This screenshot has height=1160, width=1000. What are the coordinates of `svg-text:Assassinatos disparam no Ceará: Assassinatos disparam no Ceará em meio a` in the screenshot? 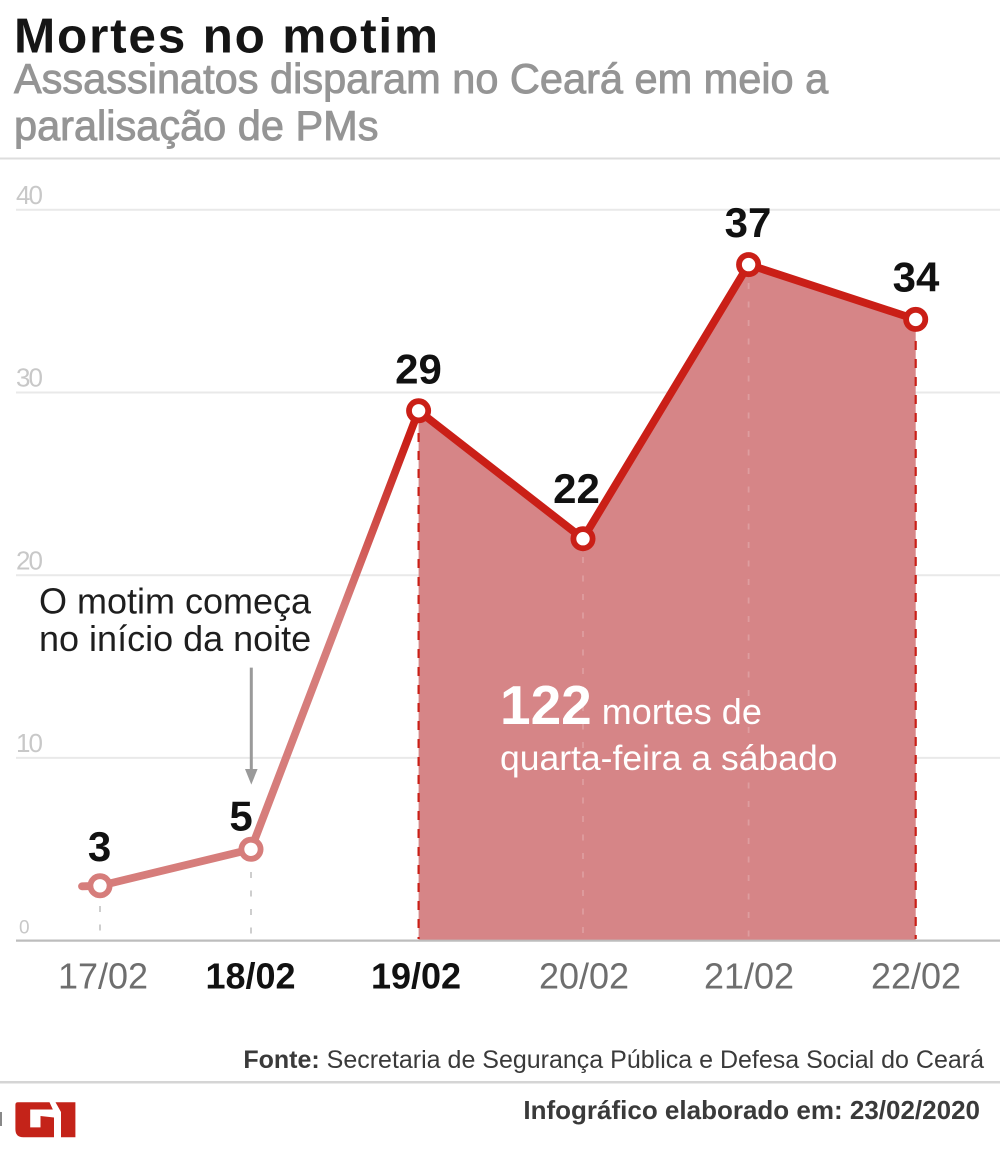 It's located at (421, 78).